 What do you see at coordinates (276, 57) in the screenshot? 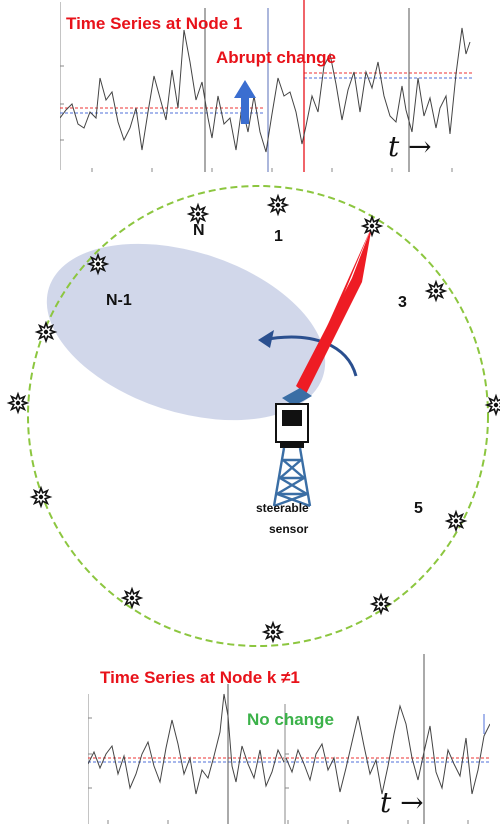
I see `abrupt-change-label: Abrupt change` at bounding box center [276, 57].